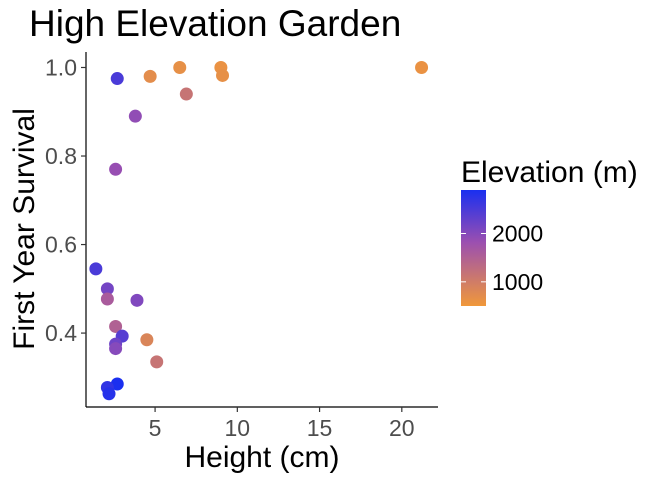 The image size is (672, 480). I want to click on y-ticks: 0.4 0.6 0.8 1.0, so click(65, 200).